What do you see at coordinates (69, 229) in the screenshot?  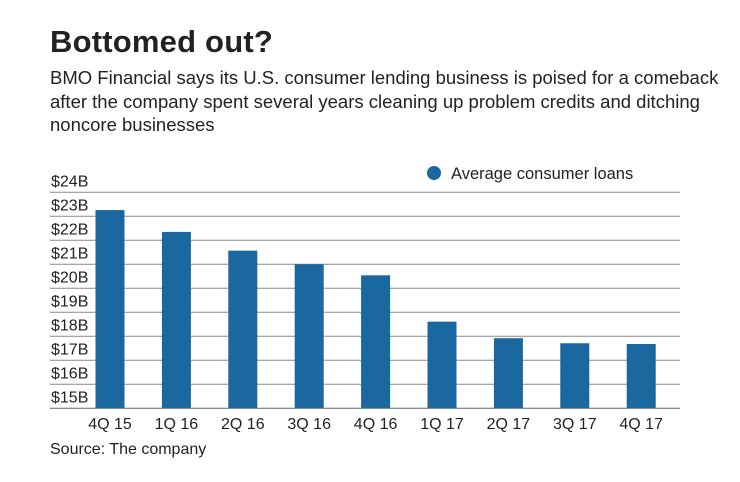 I see `y-tick-label: $22B` at bounding box center [69, 229].